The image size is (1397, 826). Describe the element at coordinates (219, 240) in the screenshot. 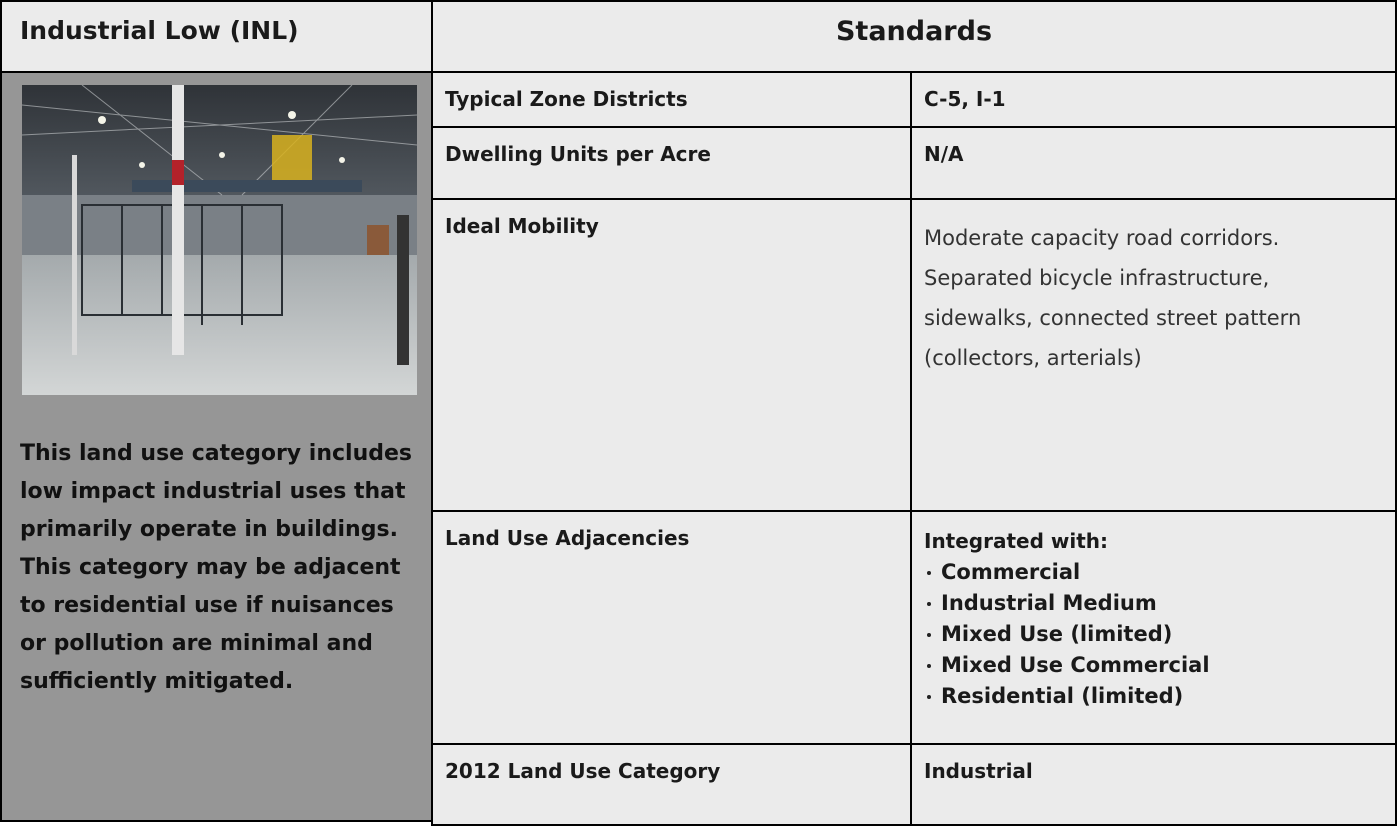

I see `warehouse-photo` at that location.